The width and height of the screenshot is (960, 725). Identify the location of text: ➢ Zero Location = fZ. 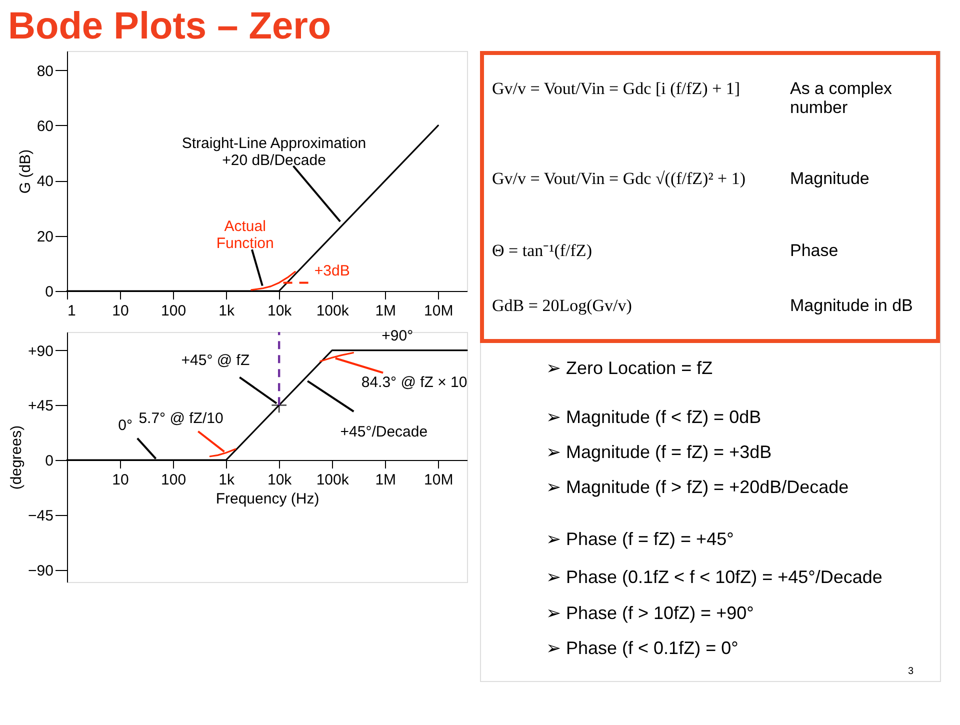
(629, 368).